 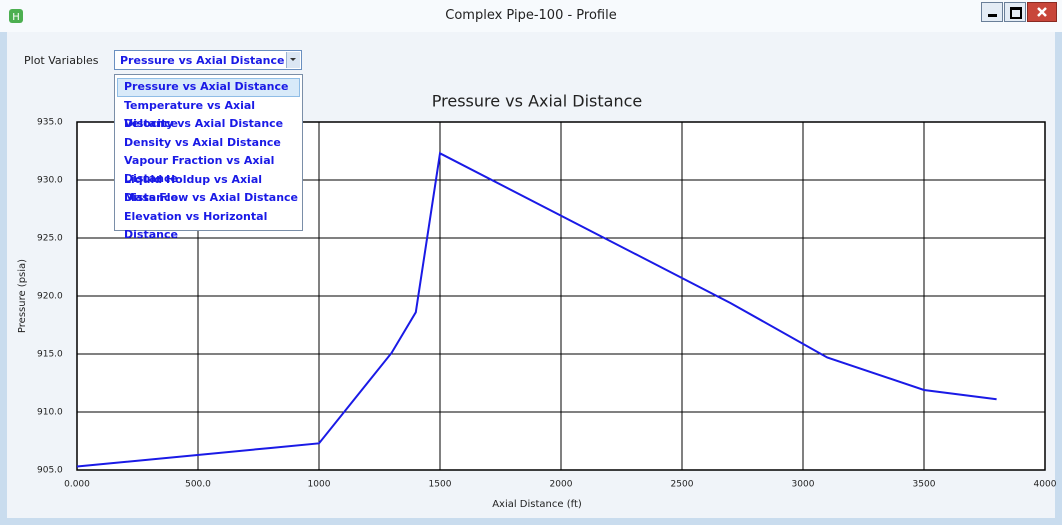 I want to click on x-tick-label: 500.0, so click(x=198, y=485).